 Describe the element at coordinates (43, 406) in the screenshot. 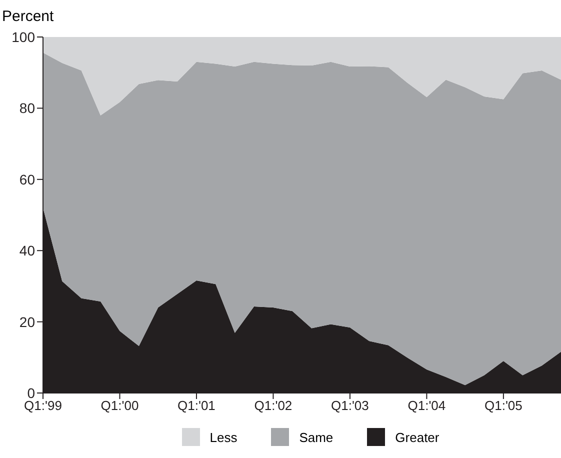

I see `x-tick-label: Q1:'99` at that location.